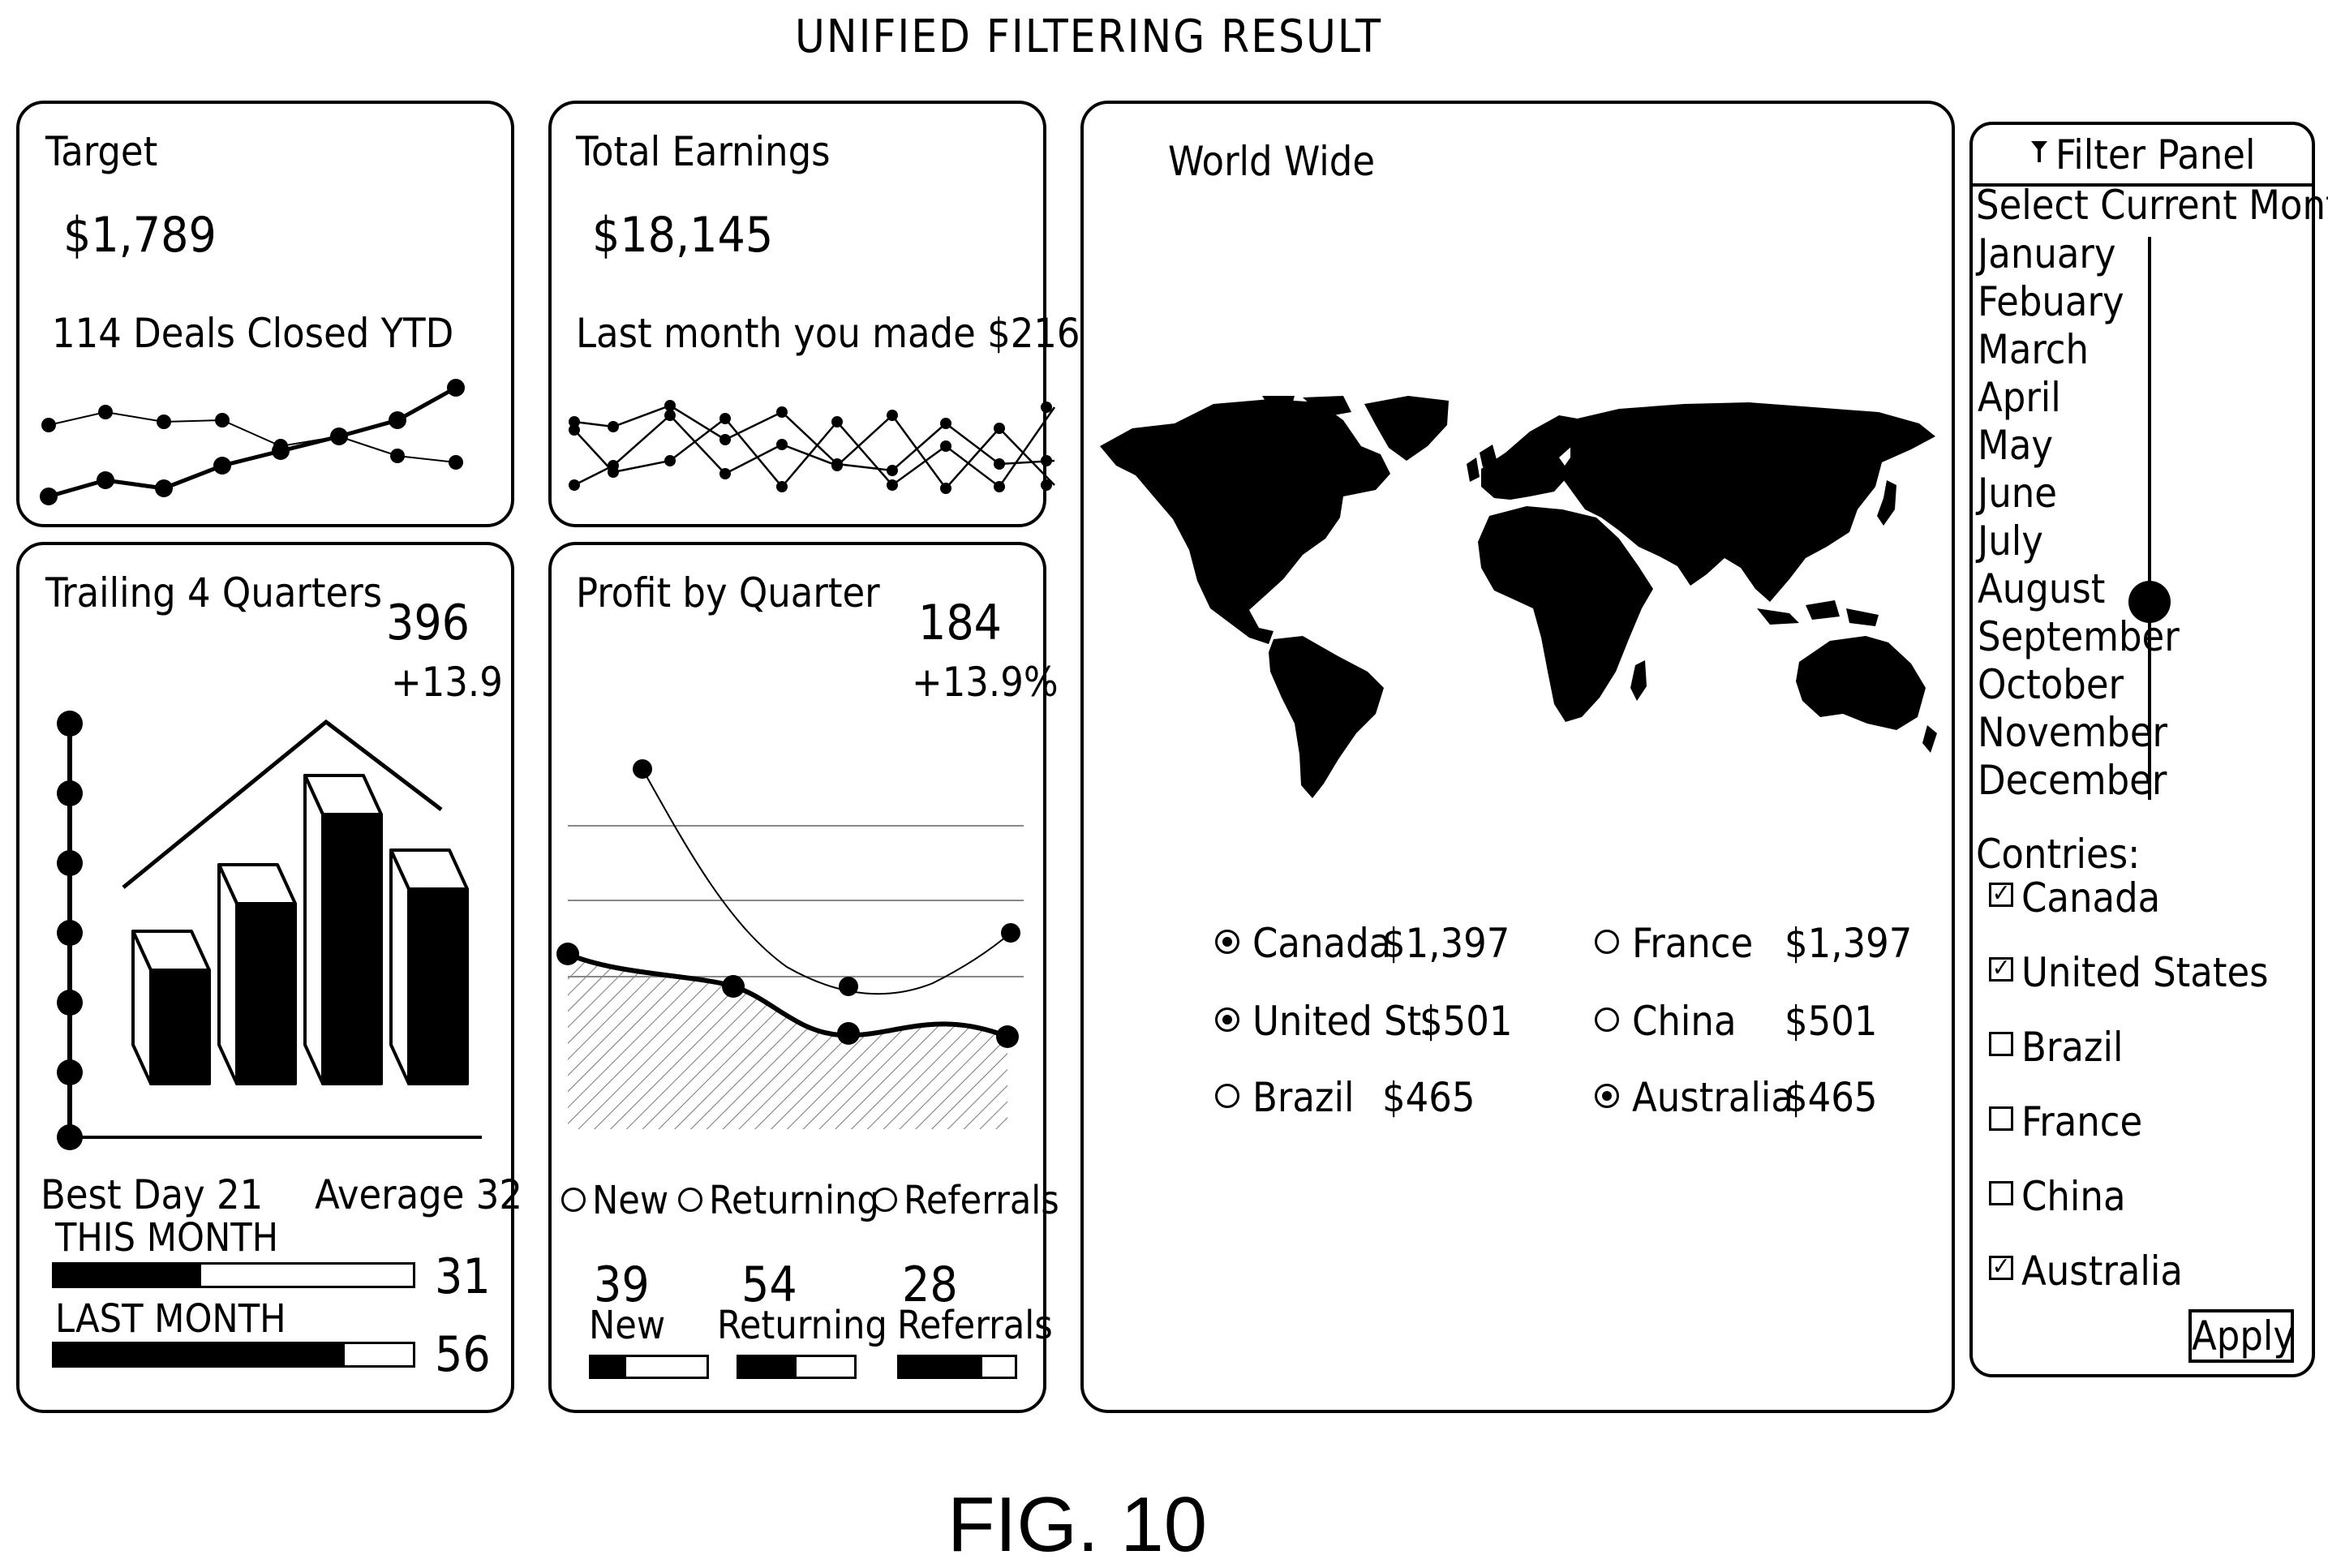 This screenshot has width=2328, height=1568. Describe the element at coordinates (1077, 1524) in the screenshot. I see `figure-label: FIG. 10` at that location.